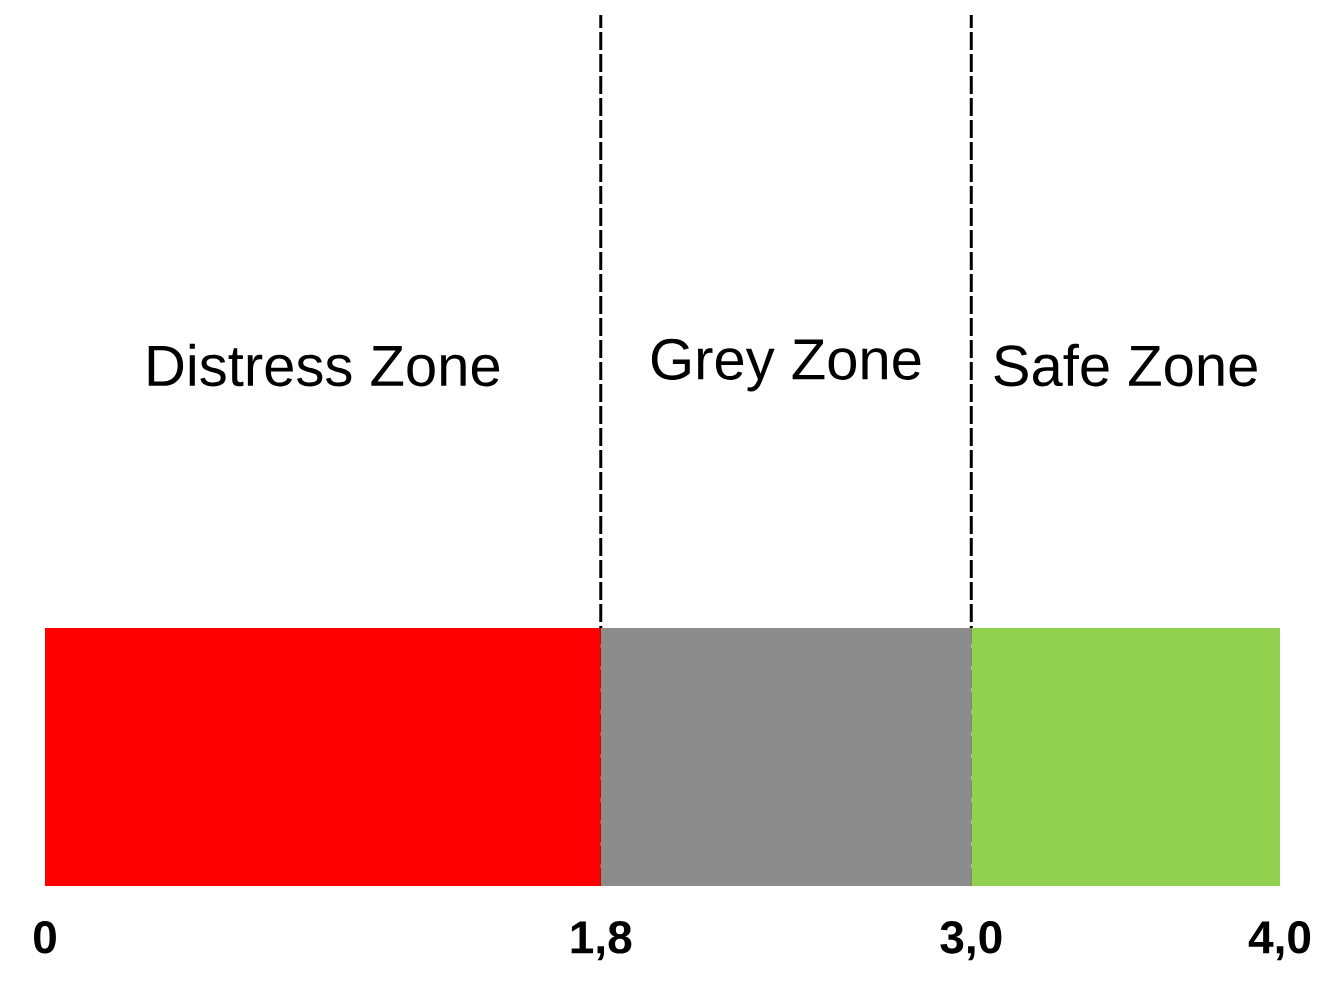 This screenshot has width=1326, height=984. Describe the element at coordinates (45, 937) in the screenshot. I see `x-tick-label: 0` at that location.